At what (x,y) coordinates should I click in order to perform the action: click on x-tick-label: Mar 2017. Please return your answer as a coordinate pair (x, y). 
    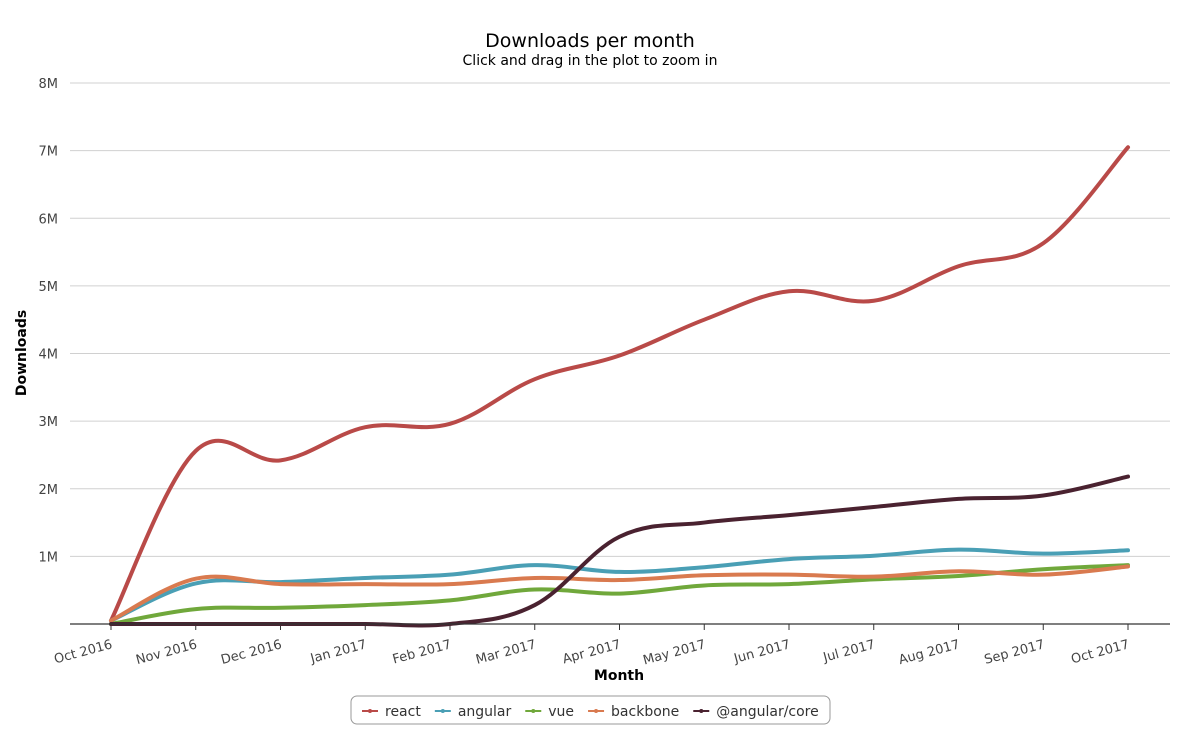
    Looking at the image, I should click on (506, 652).